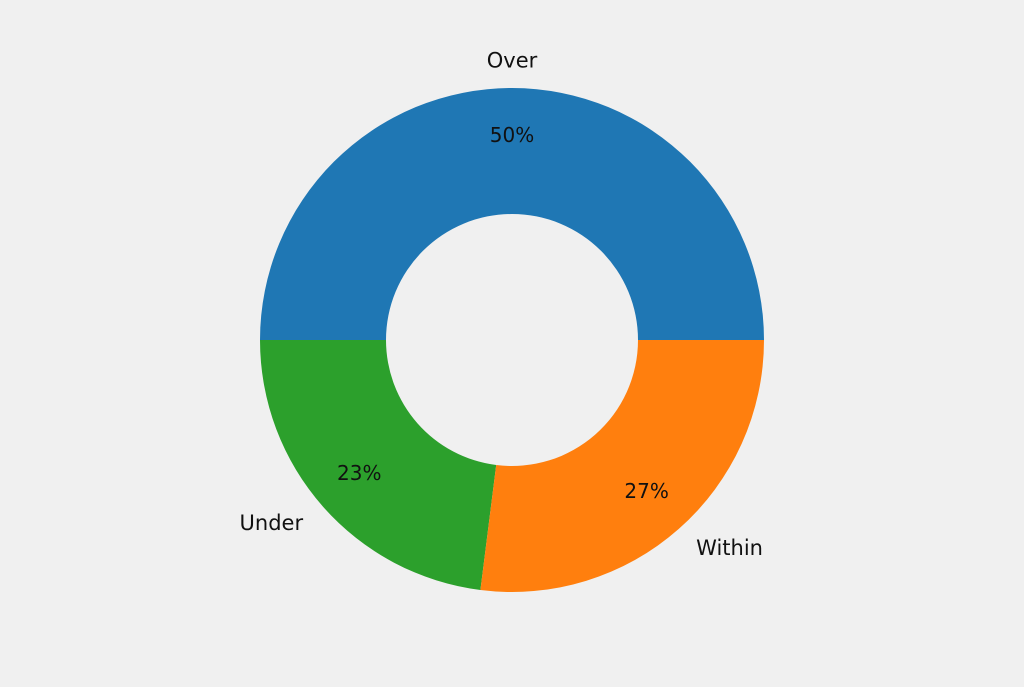 This screenshot has height=687, width=1024. What do you see at coordinates (646, 491) in the screenshot?
I see `pct-label-within: 27%` at bounding box center [646, 491].